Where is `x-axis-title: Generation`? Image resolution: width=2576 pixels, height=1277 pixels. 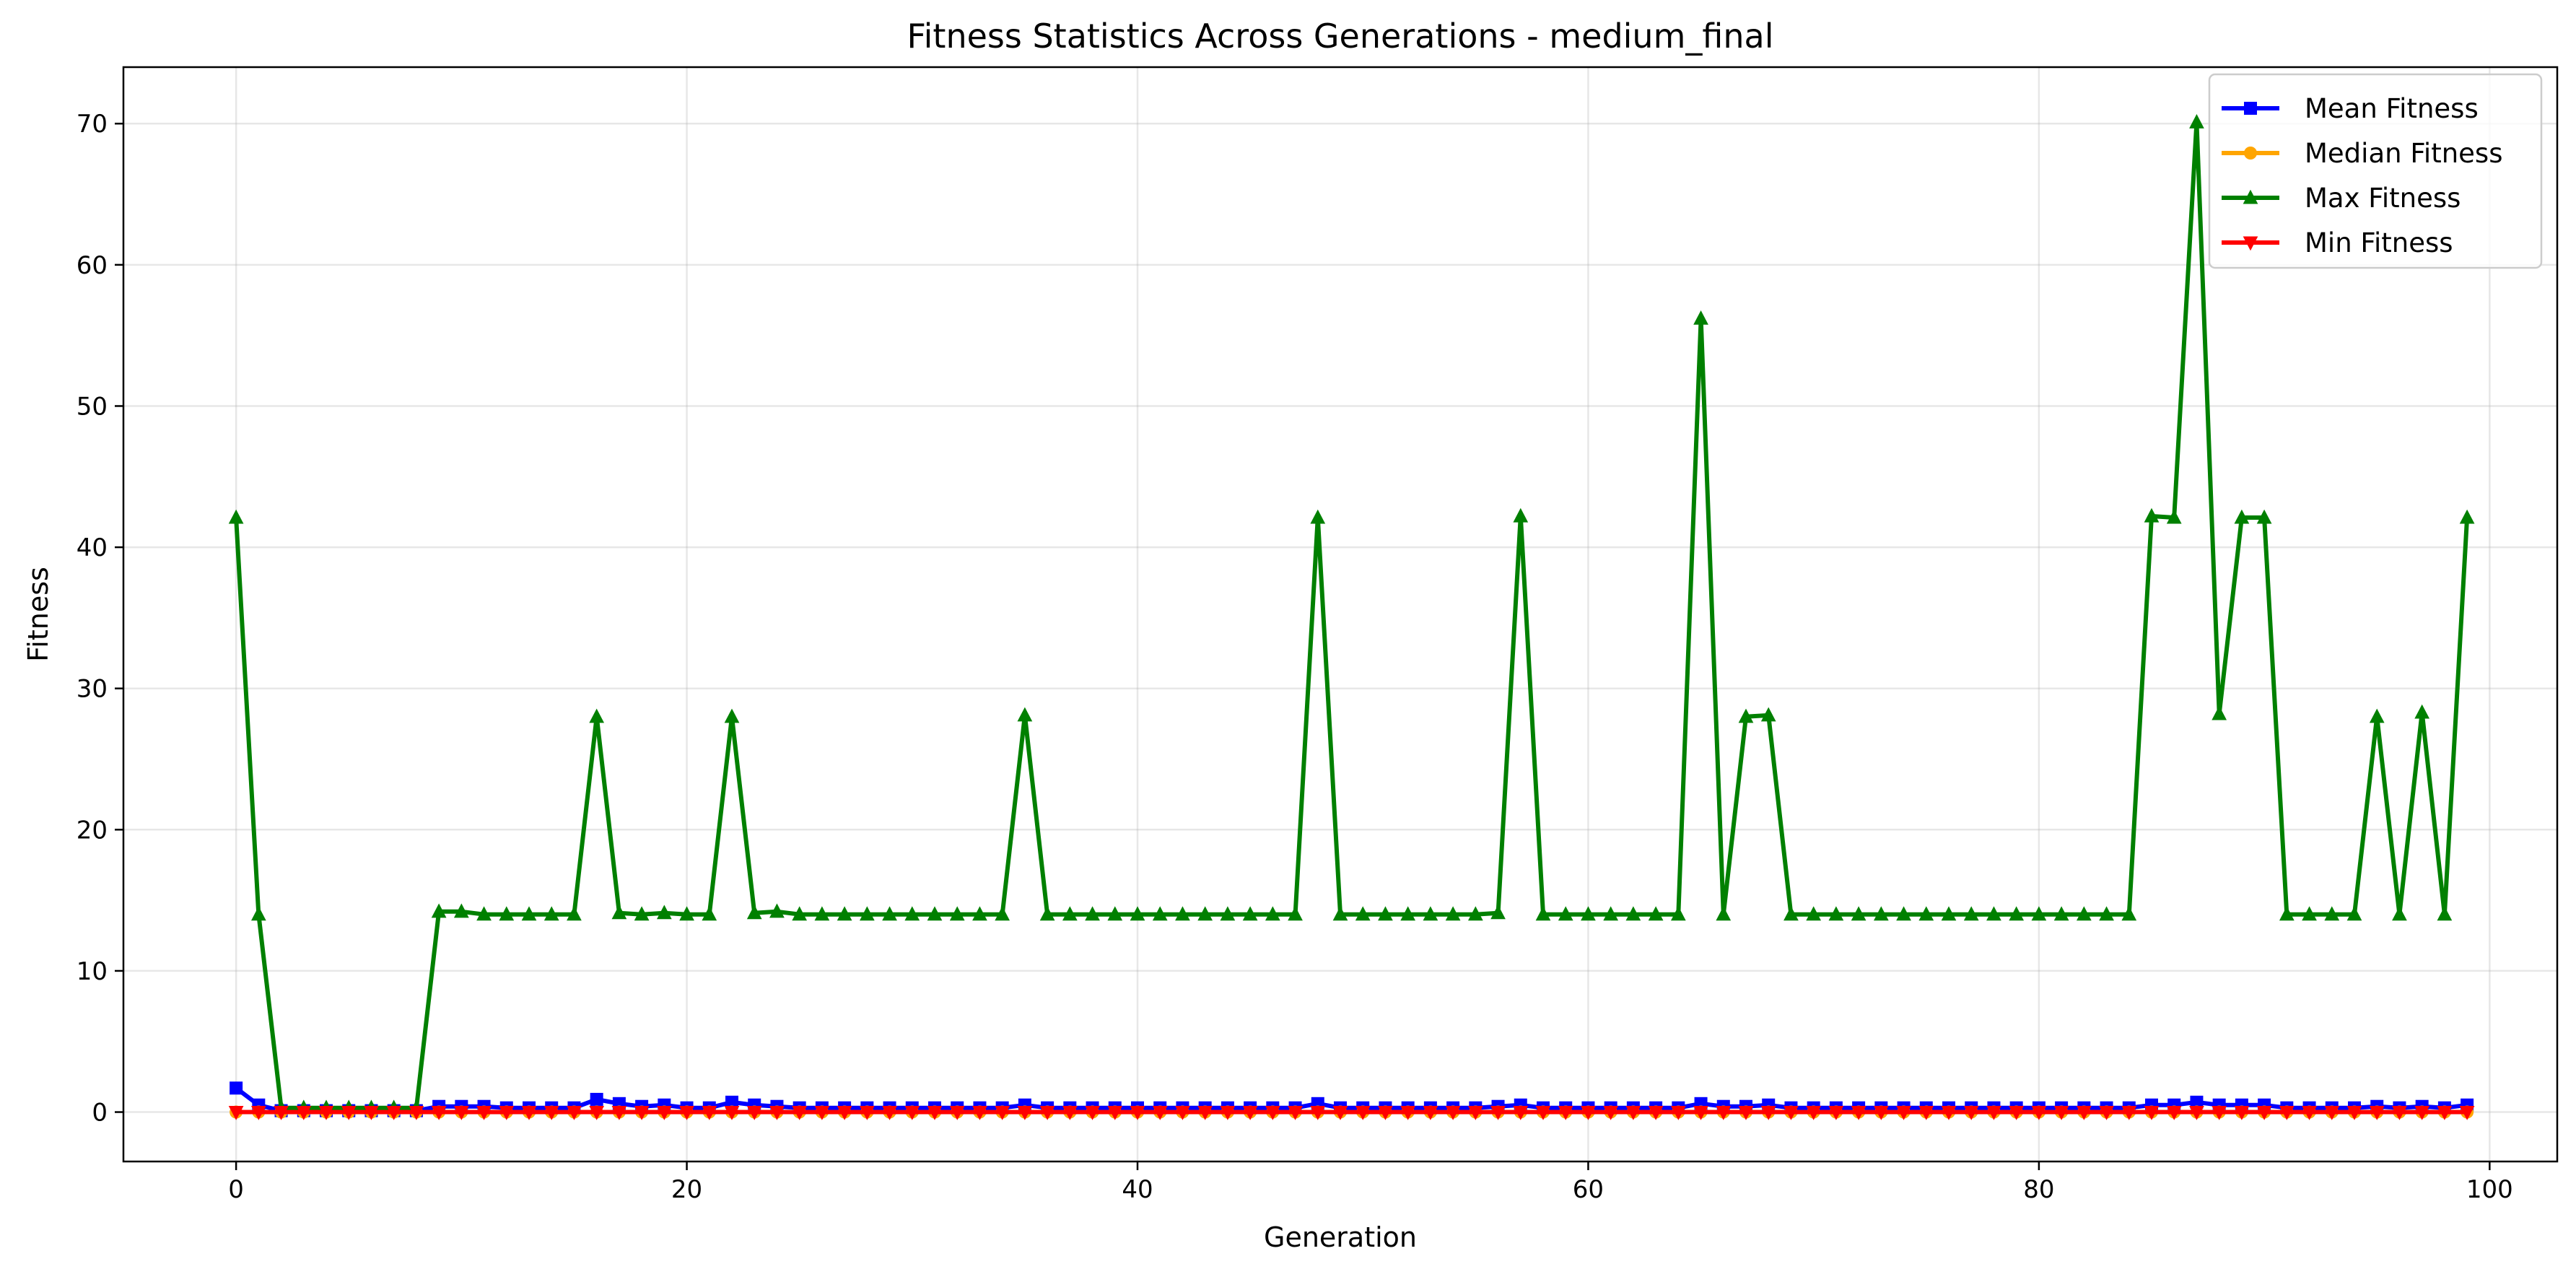 x-axis-title: Generation is located at coordinates (1340, 1237).